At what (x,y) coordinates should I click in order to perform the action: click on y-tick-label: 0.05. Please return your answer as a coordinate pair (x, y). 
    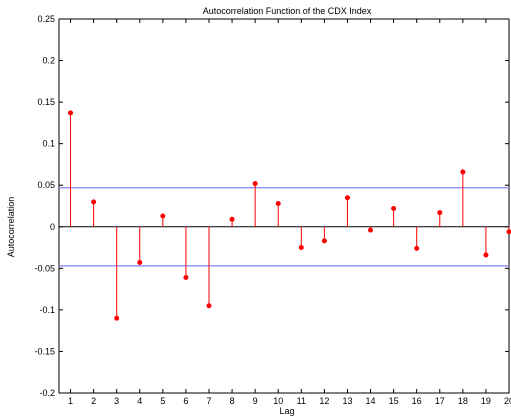
    Looking at the image, I should click on (46, 185).